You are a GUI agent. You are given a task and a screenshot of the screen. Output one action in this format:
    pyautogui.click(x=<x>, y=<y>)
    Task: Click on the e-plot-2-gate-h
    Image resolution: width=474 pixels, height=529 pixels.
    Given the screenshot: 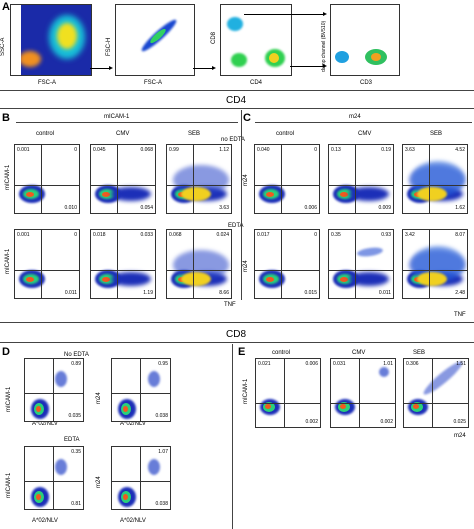 What is the action you would take?
    pyautogui.click(x=363, y=403)
    